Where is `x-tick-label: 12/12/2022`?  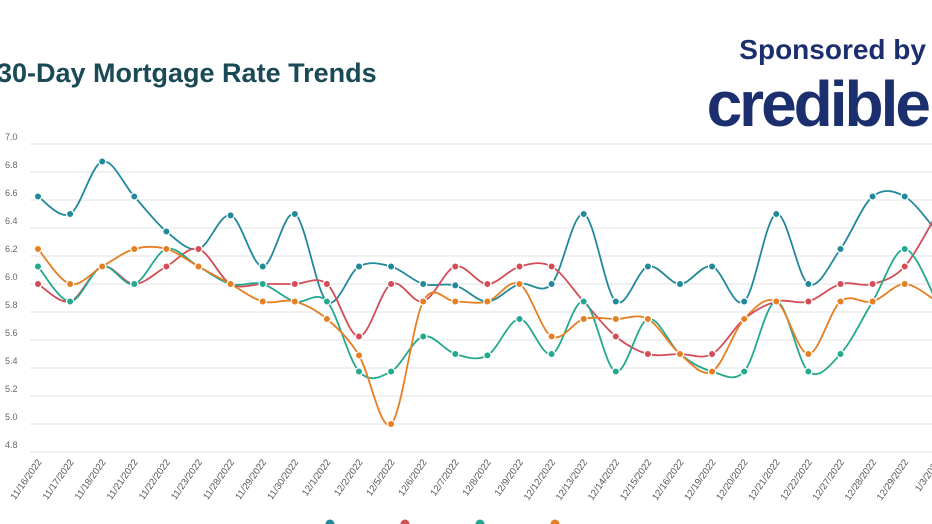
x-tick-label: 12/12/2022 is located at coordinates (540, 479).